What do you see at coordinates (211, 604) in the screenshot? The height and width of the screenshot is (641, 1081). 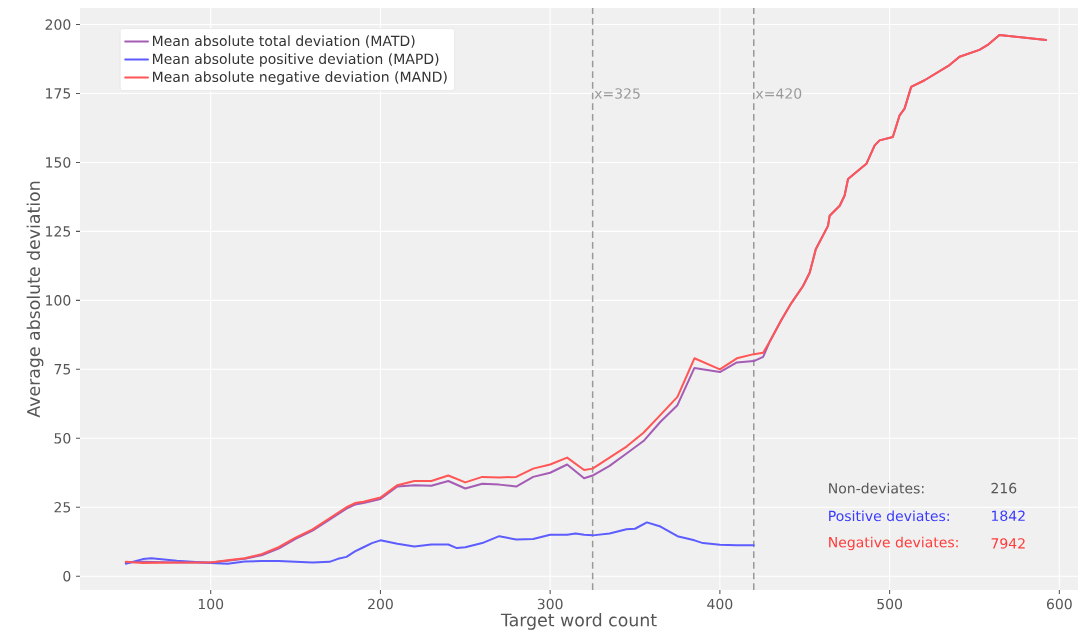 I see `x-tick-label: 100` at bounding box center [211, 604].